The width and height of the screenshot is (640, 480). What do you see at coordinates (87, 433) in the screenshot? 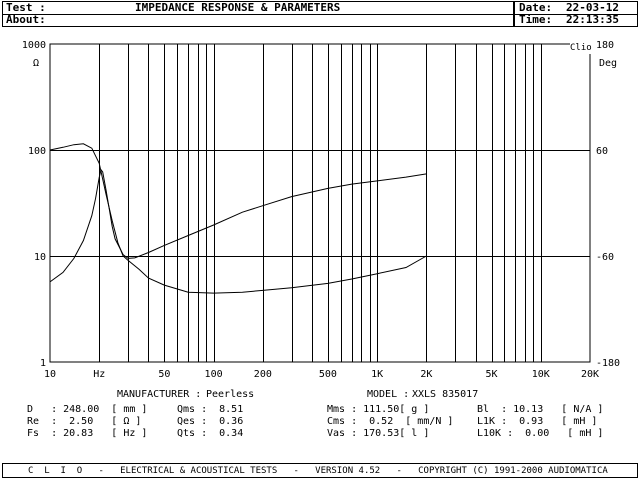
I see `param-fs: Fs : 20.83 [ Hz ]` at bounding box center [87, 433].